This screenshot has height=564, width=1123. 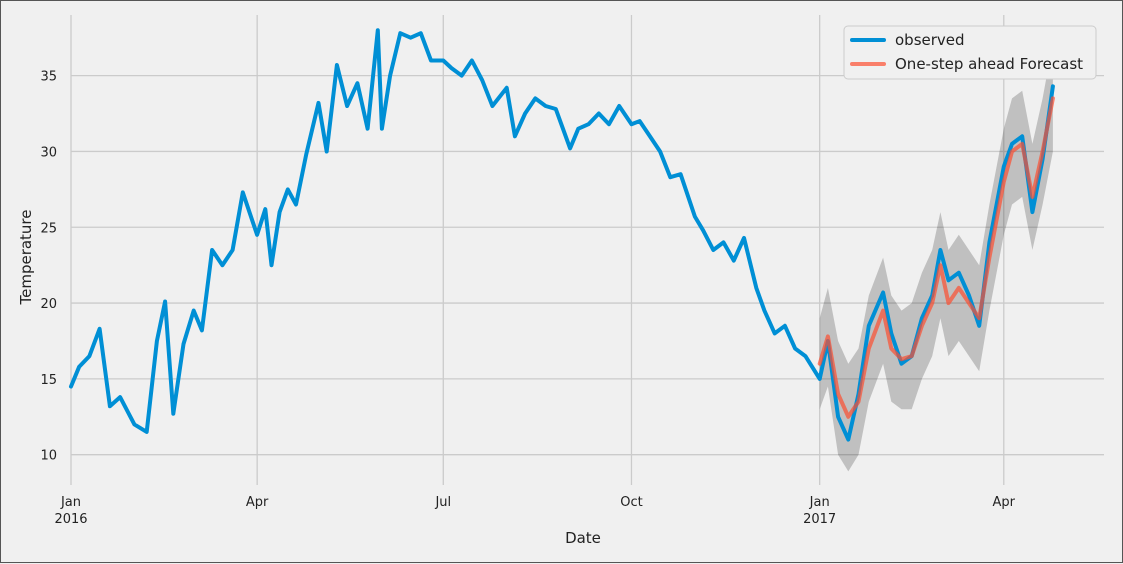 What do you see at coordinates (70, 519) in the screenshot?
I see `x-tick-year-label: 2016` at bounding box center [70, 519].